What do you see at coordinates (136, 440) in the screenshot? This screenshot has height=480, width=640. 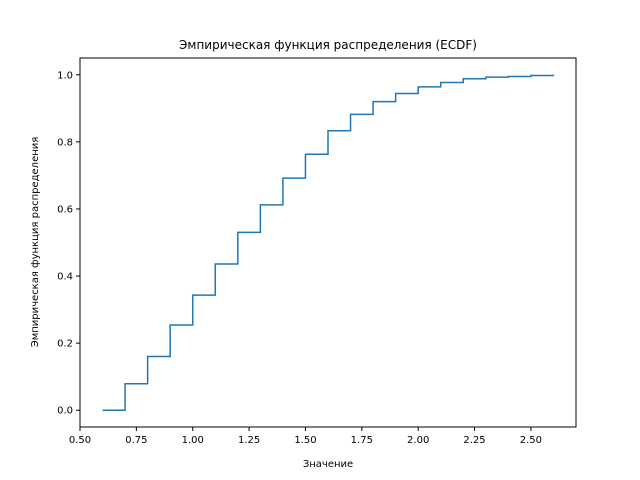 I see `x-tick-label: 0.75` at bounding box center [136, 440].